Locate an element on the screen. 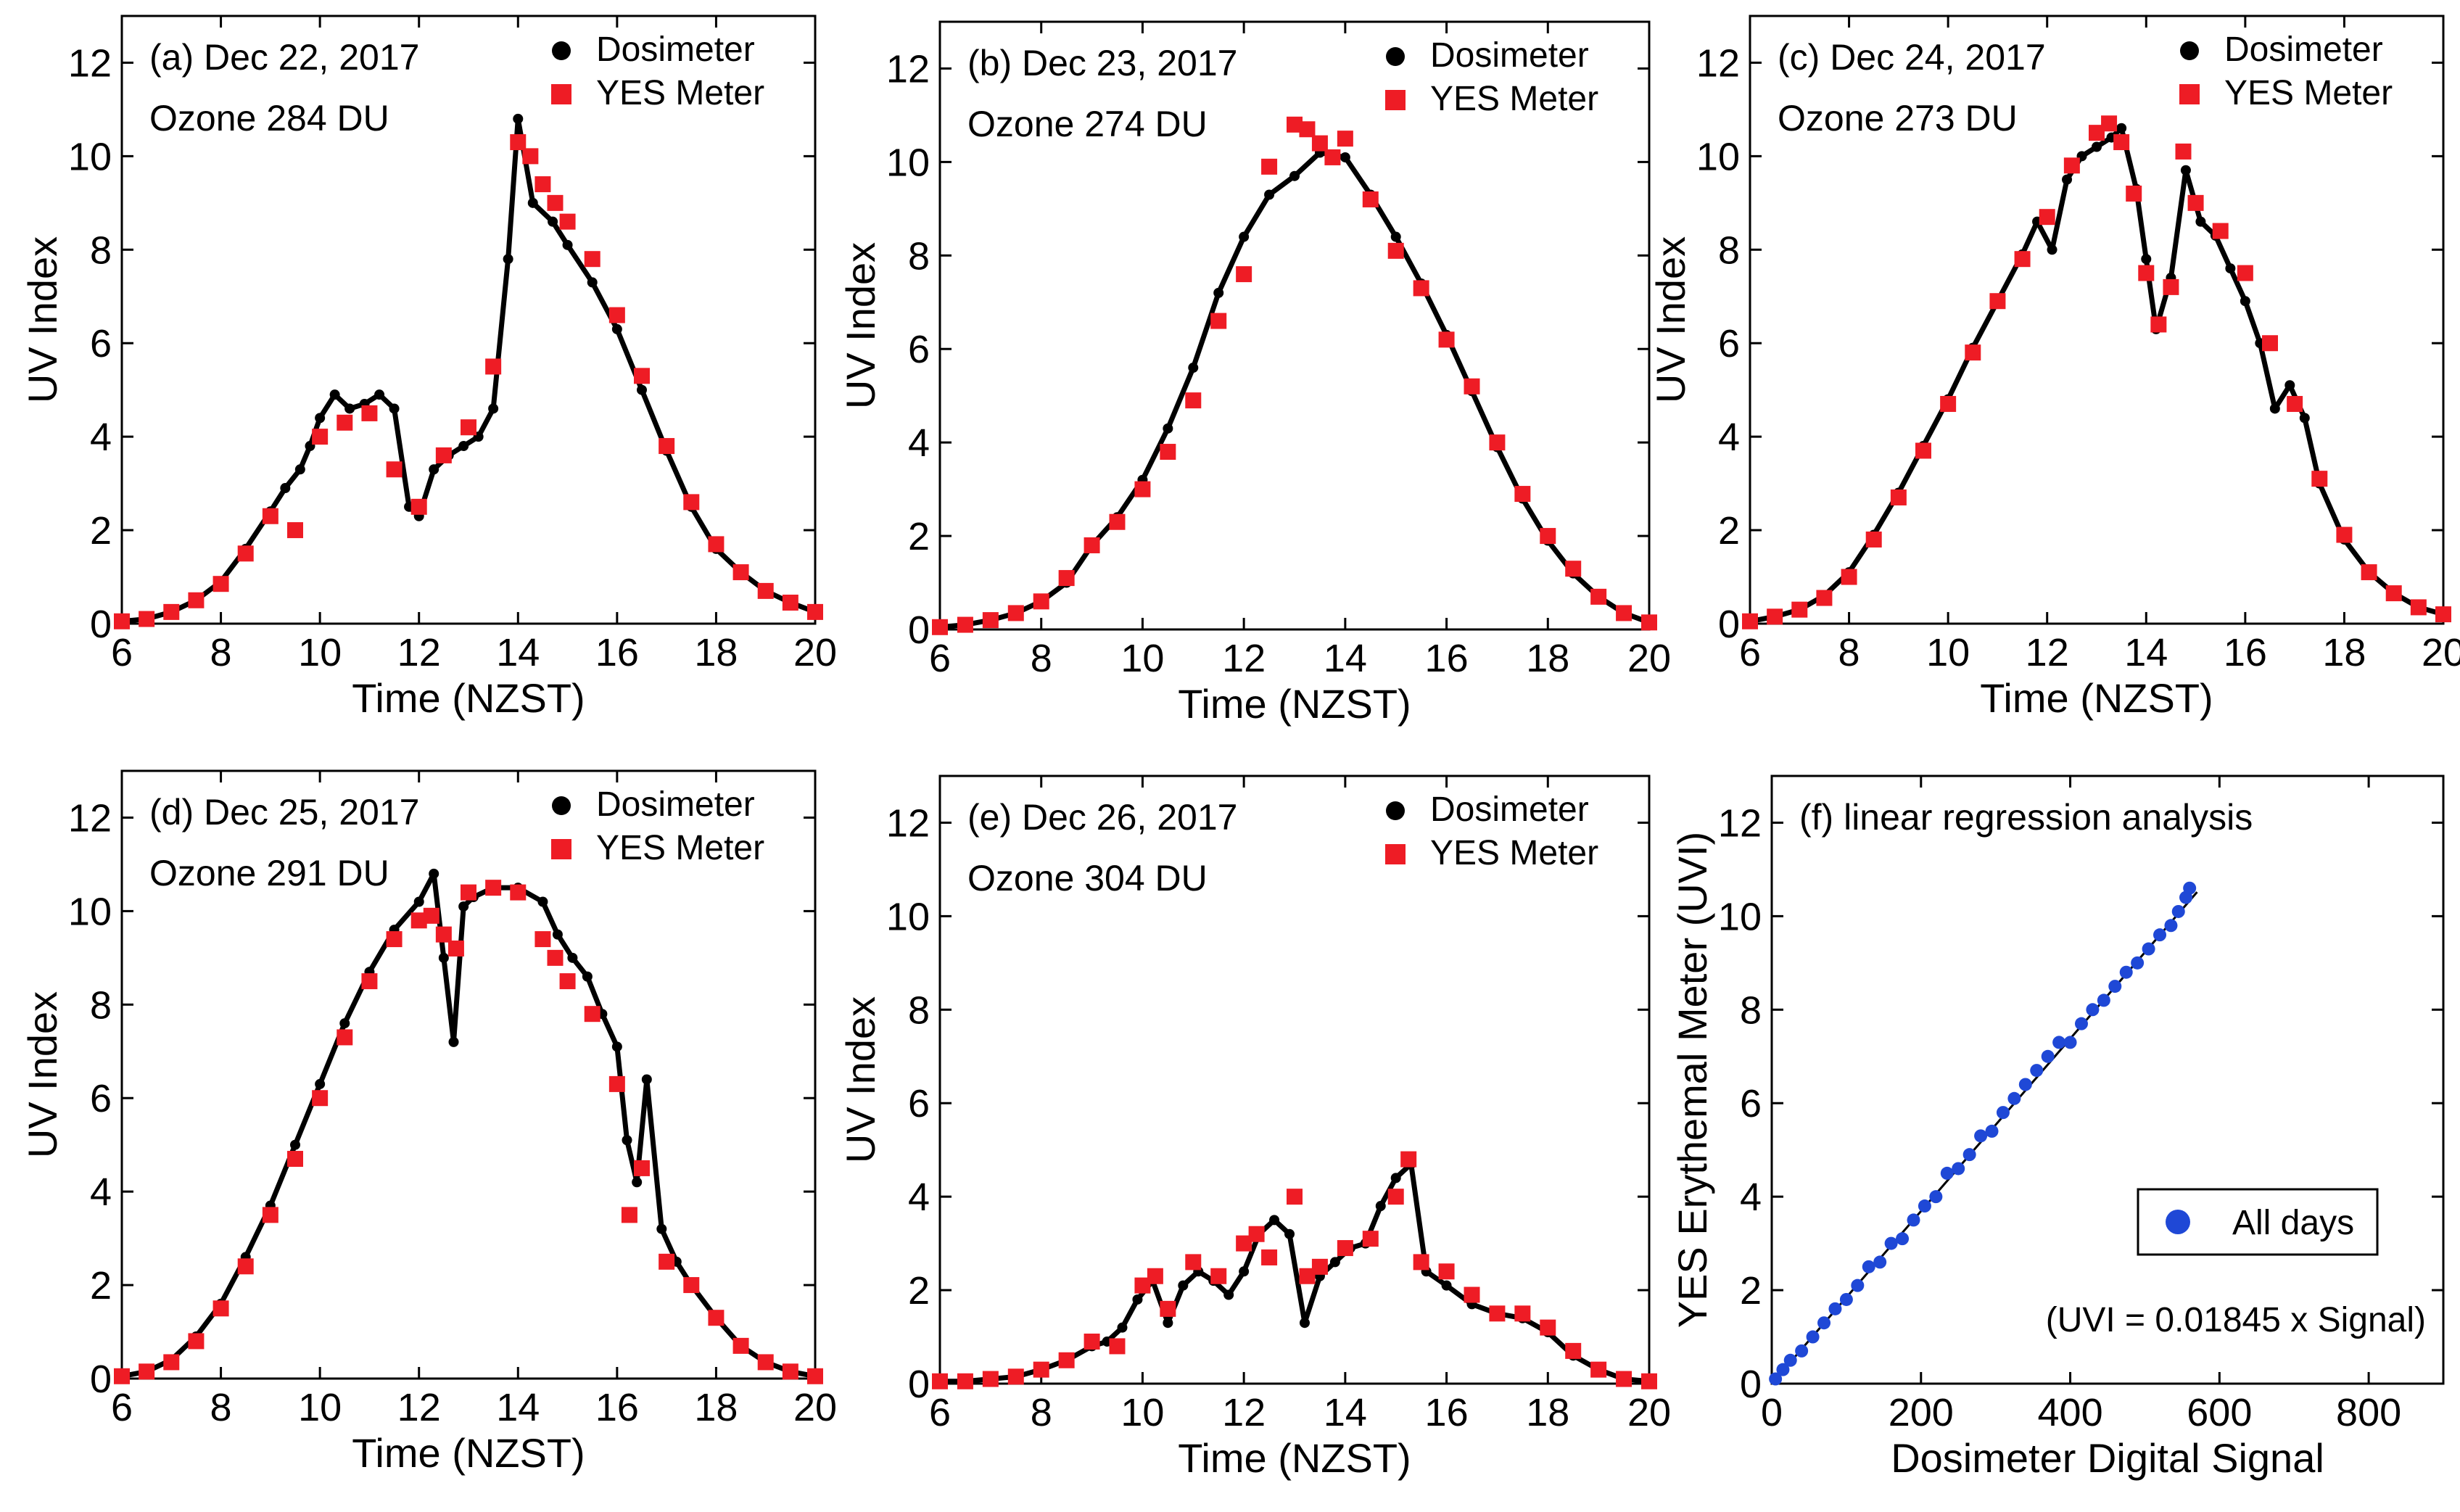  panel-title: (d) Dec 25, 2017 is located at coordinates (284, 812).